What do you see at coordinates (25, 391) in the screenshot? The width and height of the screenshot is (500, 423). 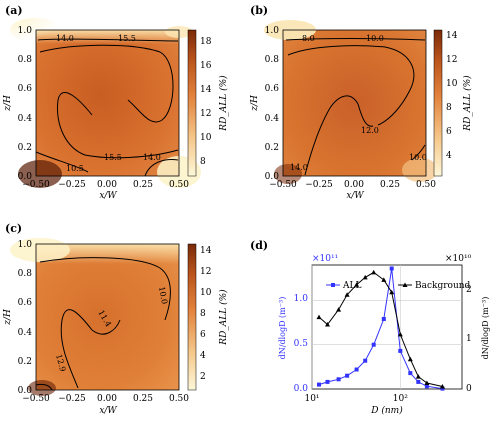 I see `y-tick-label: 0.0` at bounding box center [25, 391].